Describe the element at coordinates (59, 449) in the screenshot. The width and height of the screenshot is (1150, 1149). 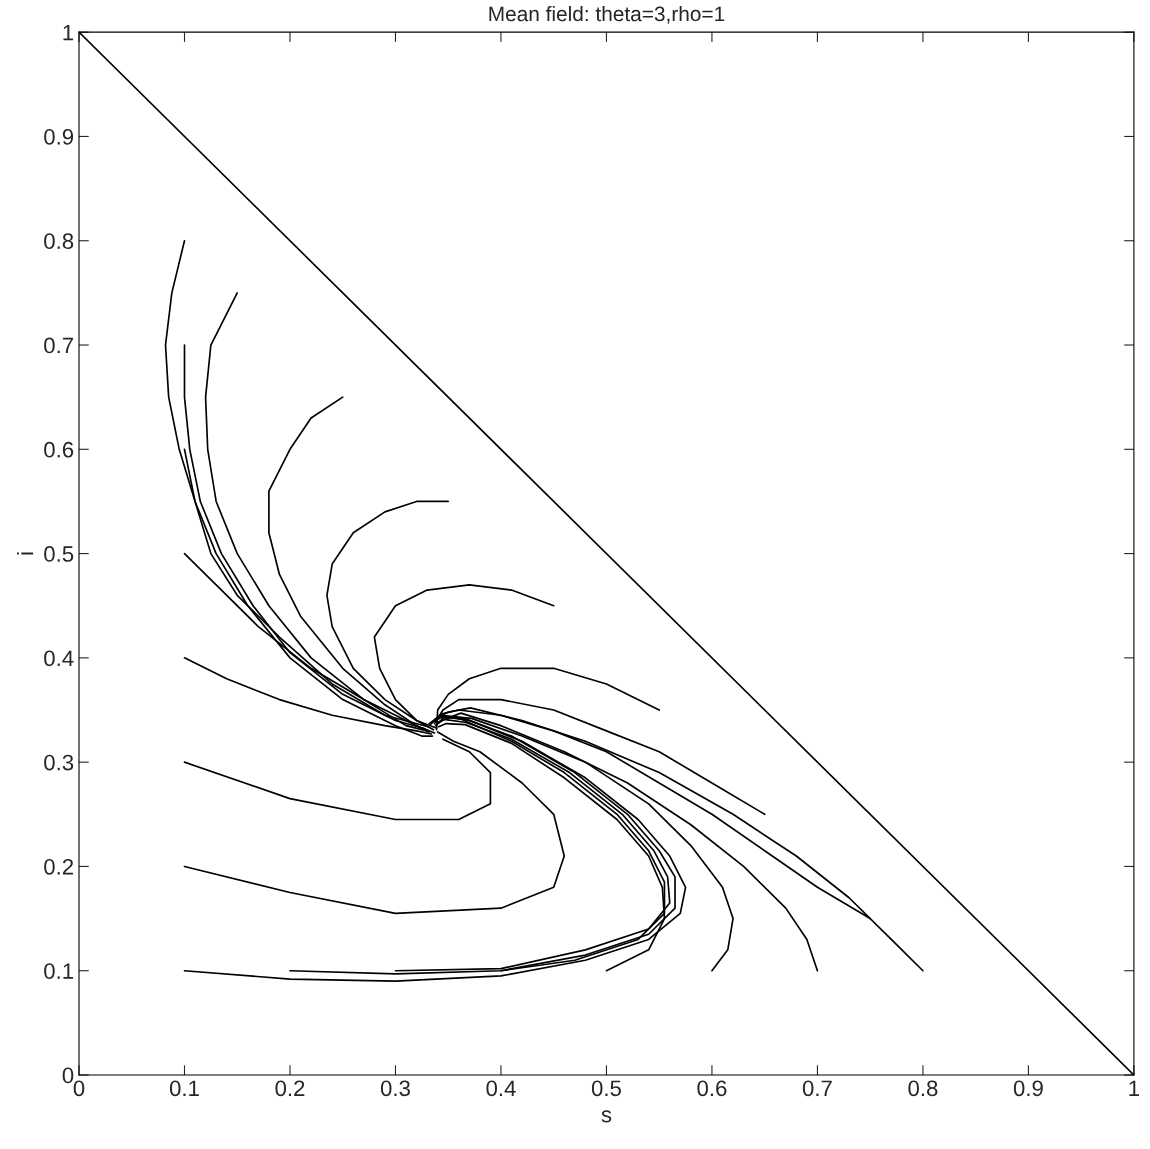
I see `y-tick-label: 0.6` at that location.